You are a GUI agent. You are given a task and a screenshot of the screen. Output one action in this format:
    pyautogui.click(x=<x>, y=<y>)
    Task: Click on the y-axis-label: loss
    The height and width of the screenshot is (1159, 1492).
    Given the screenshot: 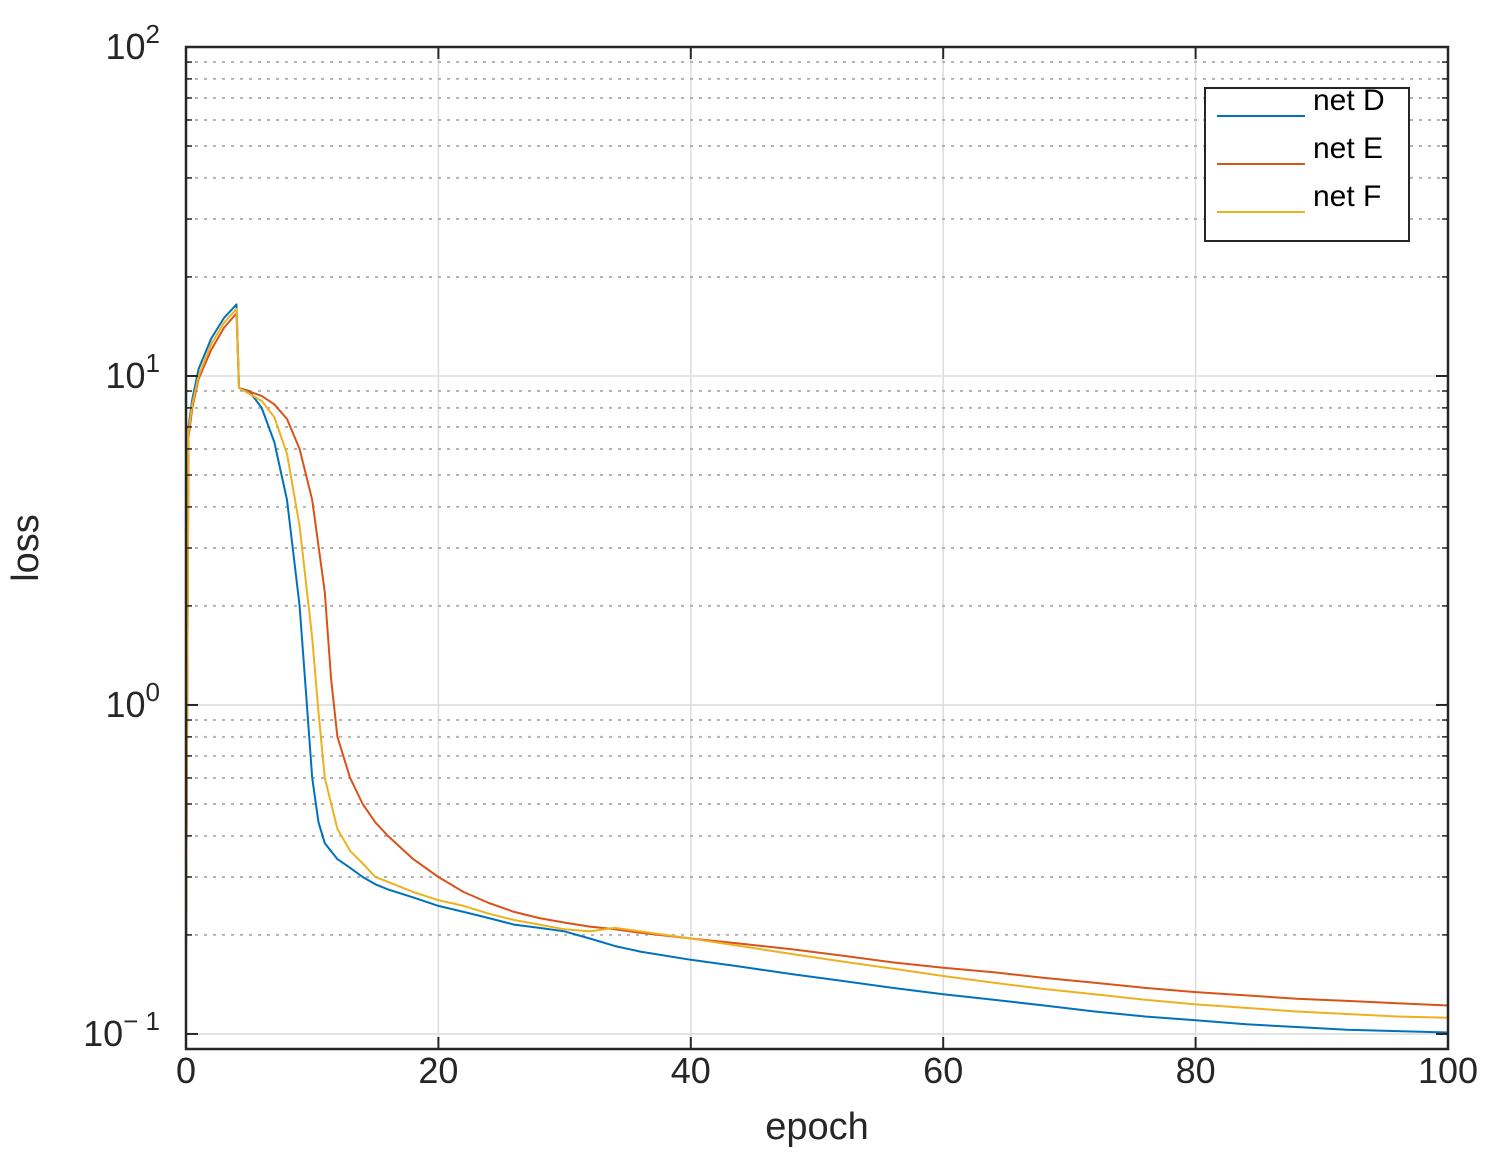 What is the action you would take?
    pyautogui.click(x=26, y=548)
    